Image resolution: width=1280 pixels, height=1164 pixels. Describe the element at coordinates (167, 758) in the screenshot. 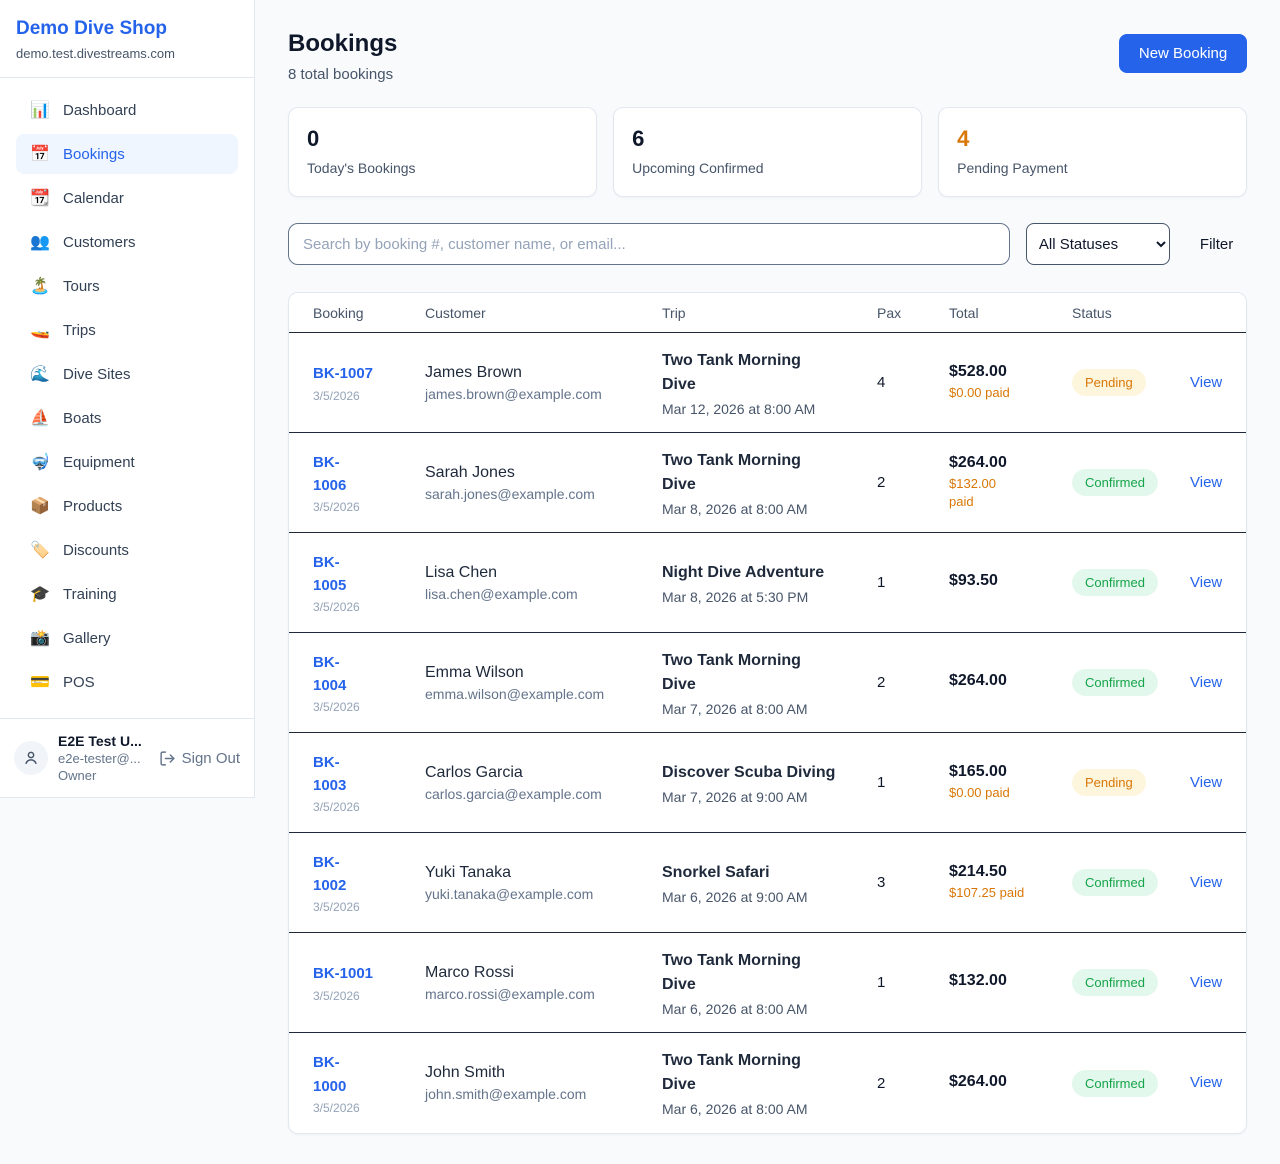

I see `sign-out-icon` at that location.